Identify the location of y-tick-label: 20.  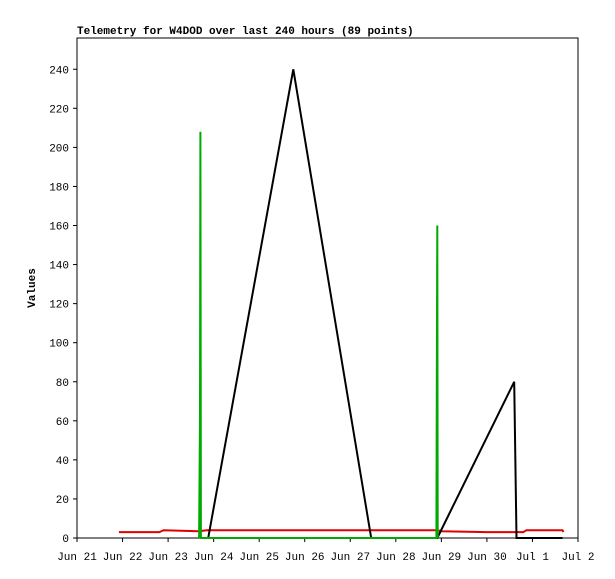
(62, 501).